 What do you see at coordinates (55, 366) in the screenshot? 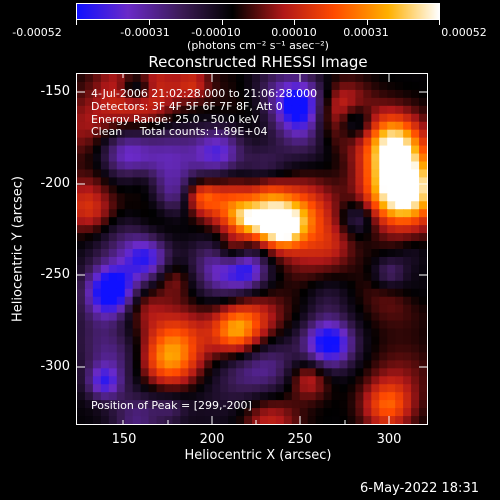
I see `y-tick-label: -300` at bounding box center [55, 366].